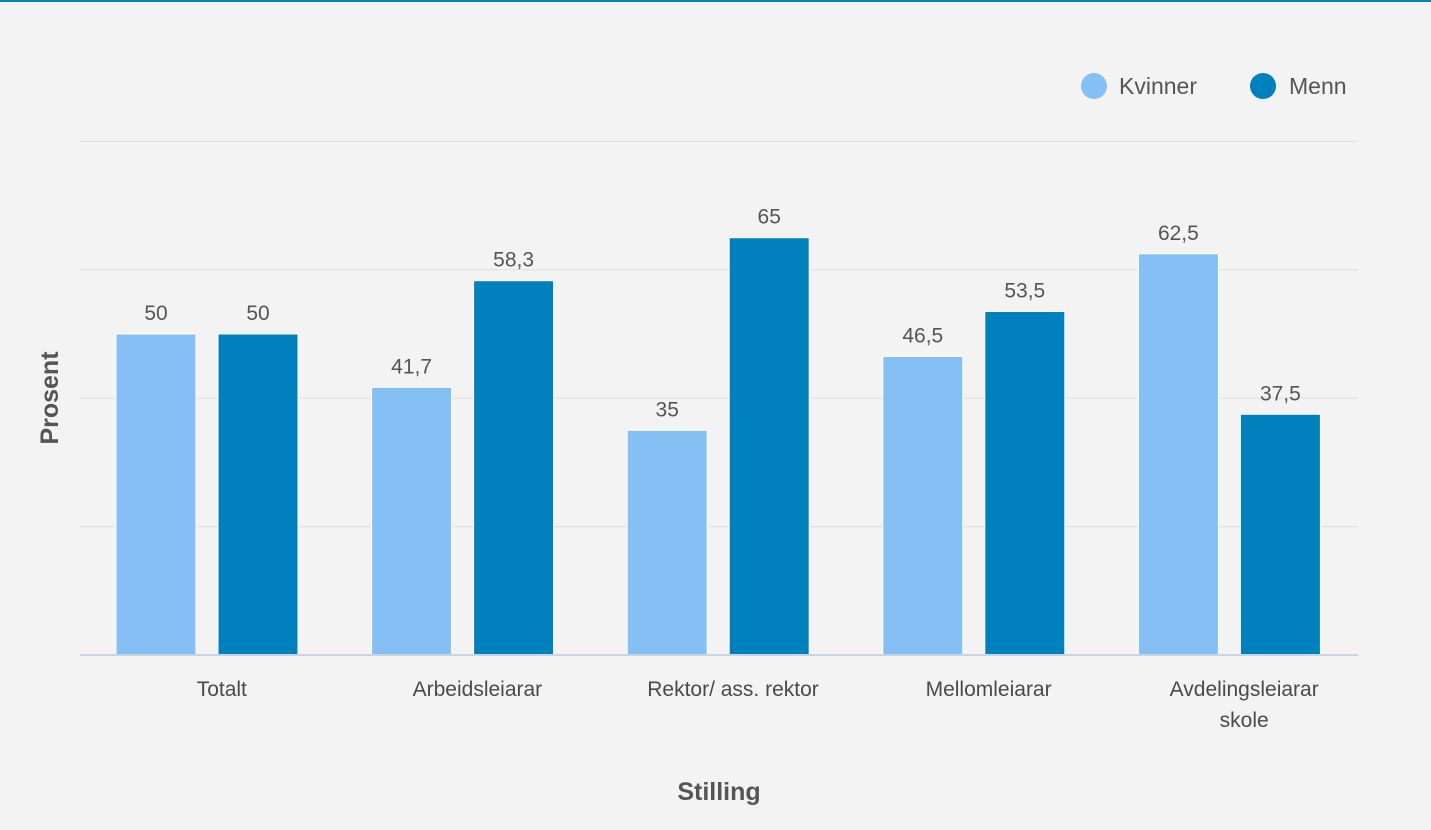 The image size is (1431, 830). What do you see at coordinates (1178, 233) in the screenshot?
I see `data-label: 62,5` at bounding box center [1178, 233].